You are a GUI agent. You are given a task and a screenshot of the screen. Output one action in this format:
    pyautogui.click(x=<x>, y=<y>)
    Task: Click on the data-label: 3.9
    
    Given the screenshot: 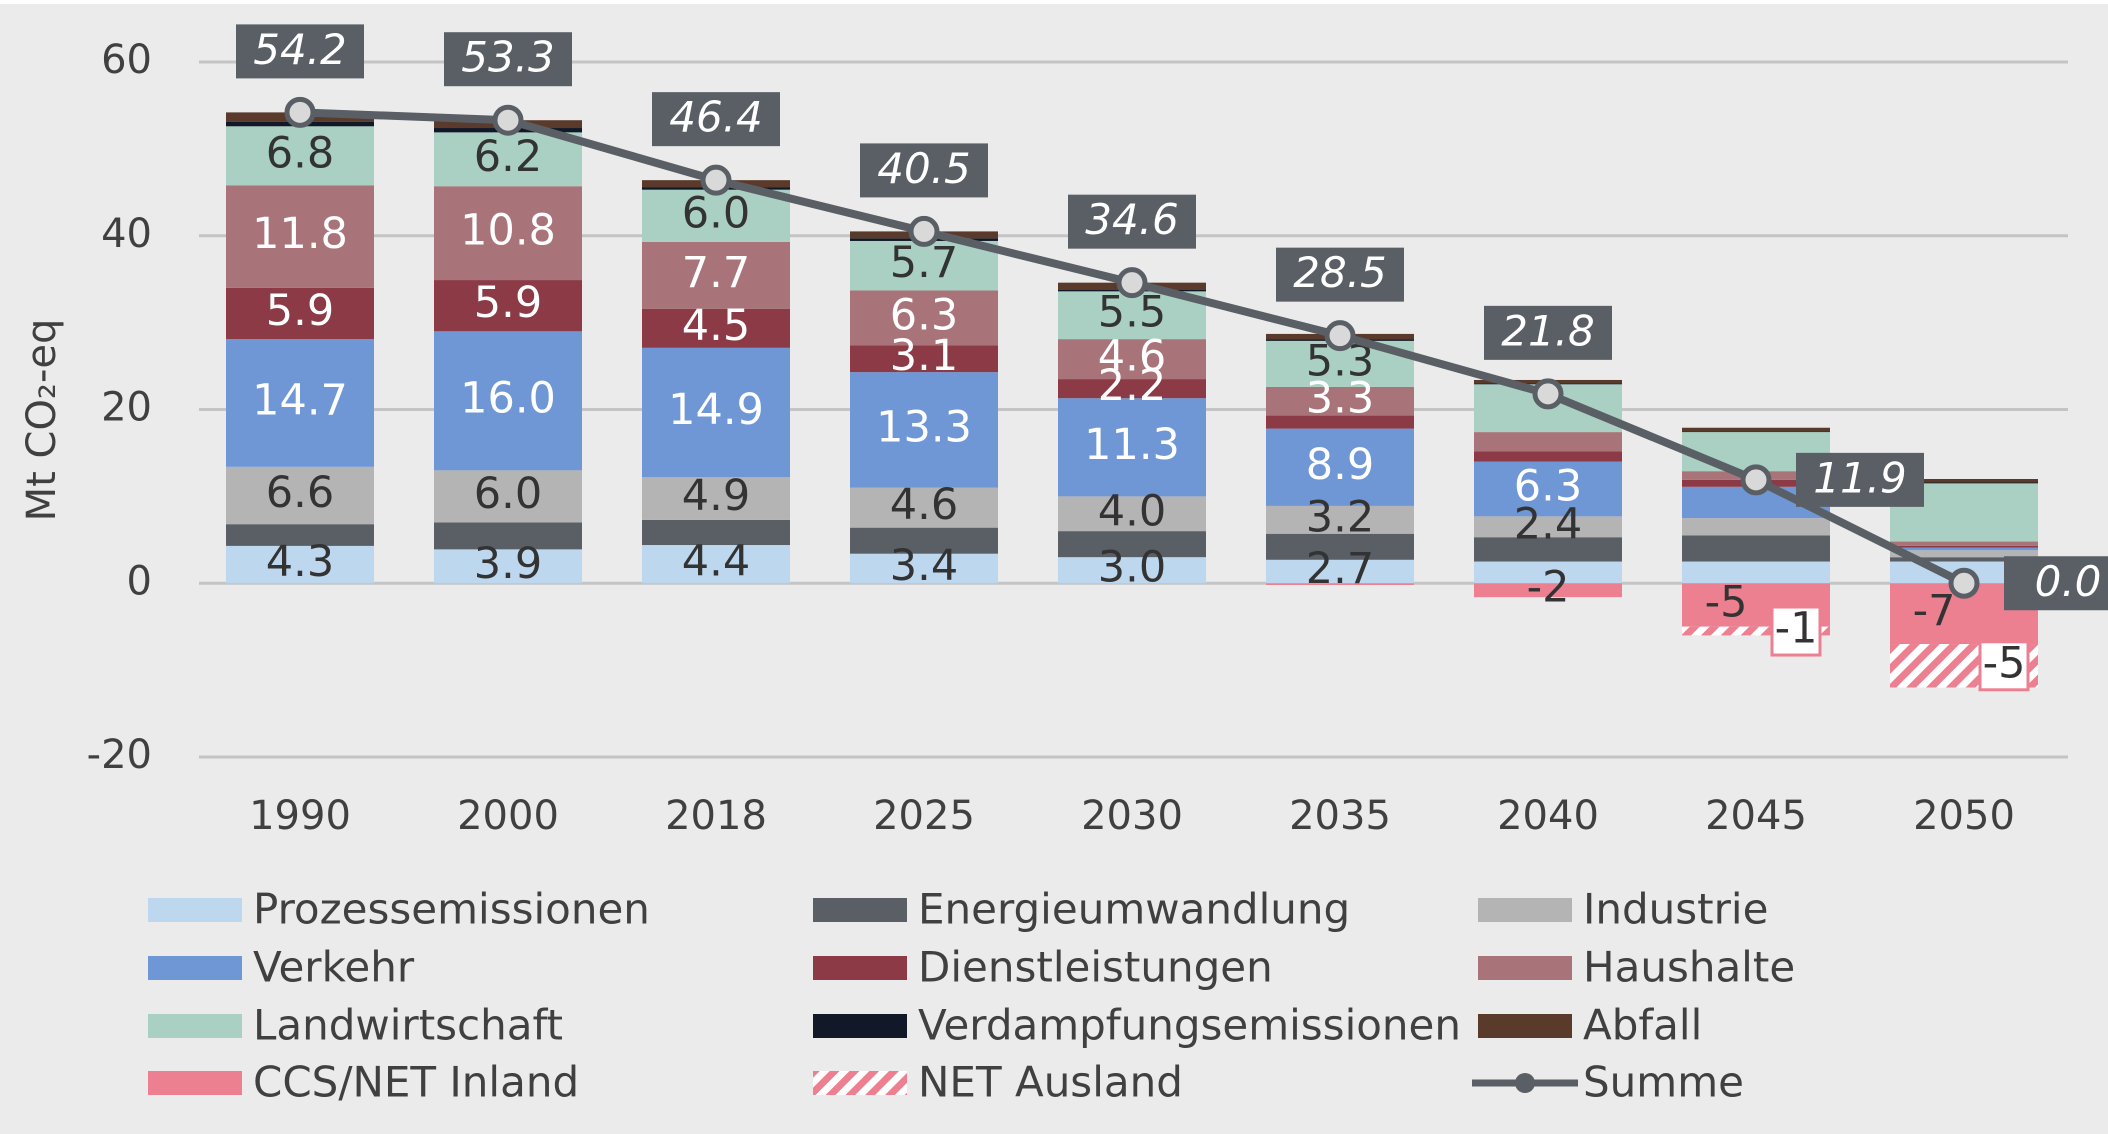 What is the action you would take?
    pyautogui.click(x=508, y=564)
    